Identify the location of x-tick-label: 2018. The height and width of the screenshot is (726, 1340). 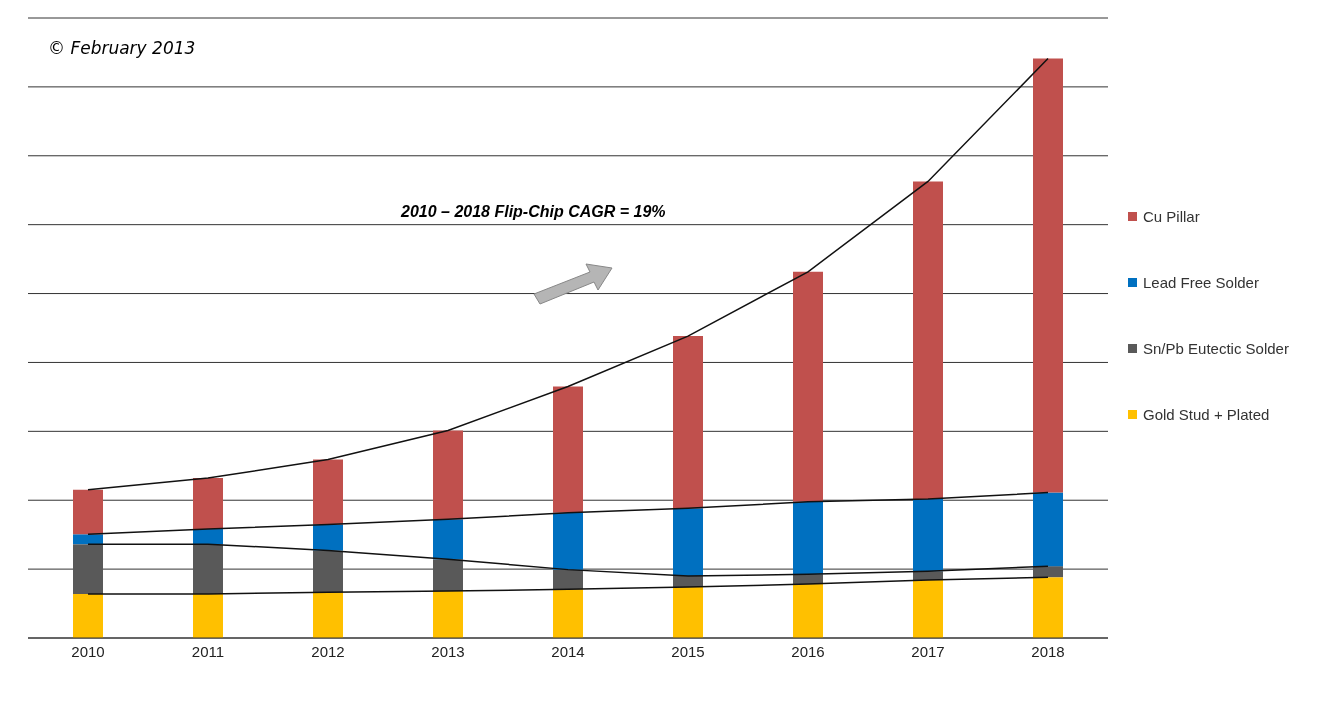
(1048, 651).